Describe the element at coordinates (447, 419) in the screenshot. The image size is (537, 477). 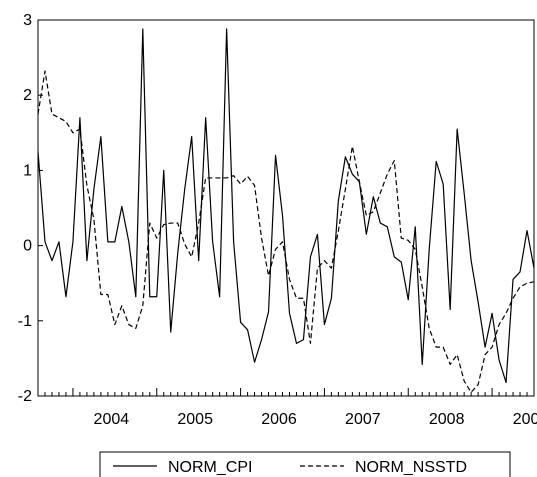
I see `x-tick-label-2008: 2008` at that location.